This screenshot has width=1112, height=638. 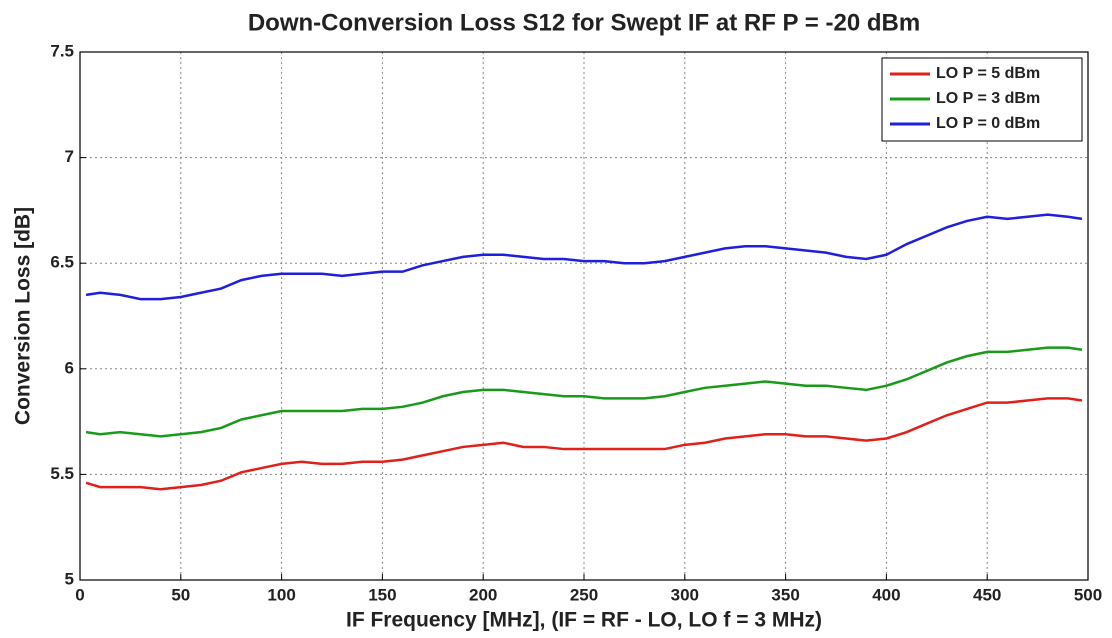 I want to click on x-tick-label: 250, so click(x=584, y=594).